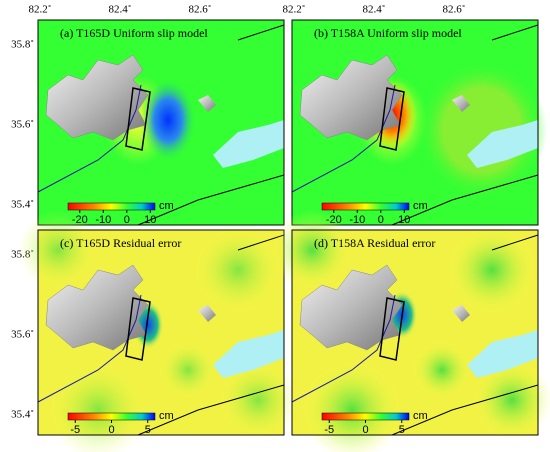 This screenshot has height=452, width=550. Describe the element at coordinates (374, 243) in the screenshot. I see `panel-title: (d) T158A Residual error` at that location.